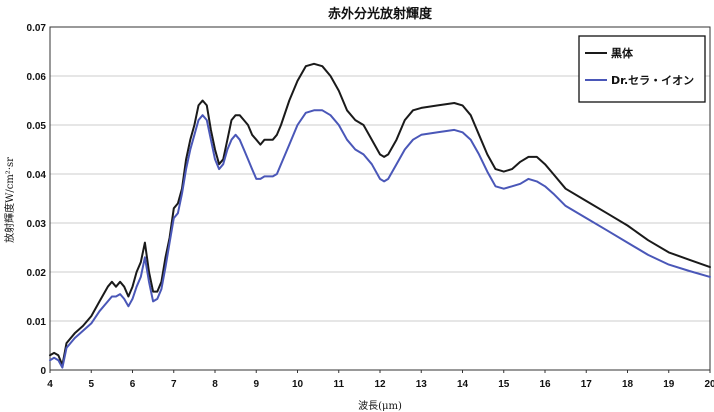 This screenshot has height=412, width=714. What do you see at coordinates (338, 384) in the screenshot?
I see `x-tick-label: 11` at bounding box center [338, 384].